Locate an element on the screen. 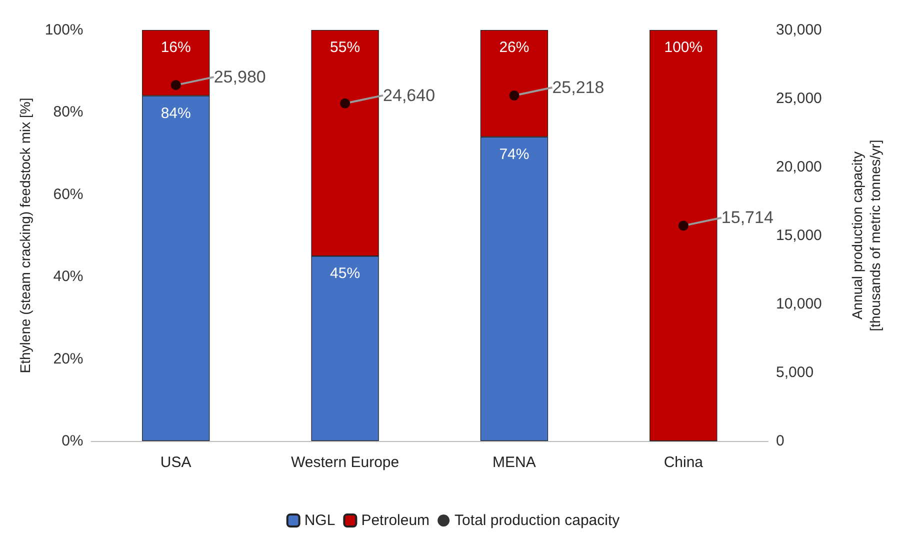  x-tick-label: USA is located at coordinates (176, 462).